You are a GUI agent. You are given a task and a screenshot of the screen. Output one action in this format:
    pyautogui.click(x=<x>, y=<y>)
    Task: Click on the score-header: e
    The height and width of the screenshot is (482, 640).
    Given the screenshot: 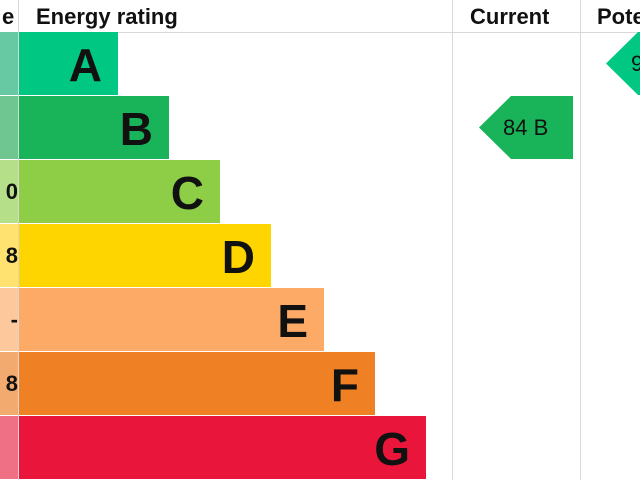 What is the action you would take?
    pyautogui.click(x=8, y=16)
    